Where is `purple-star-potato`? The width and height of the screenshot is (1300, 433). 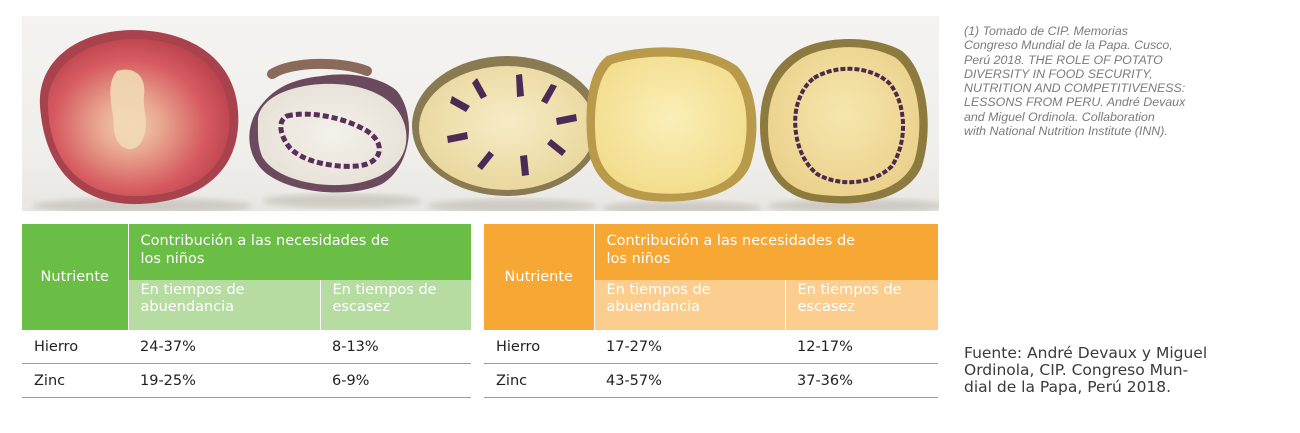 purple-star-potato is located at coordinates (507, 126).